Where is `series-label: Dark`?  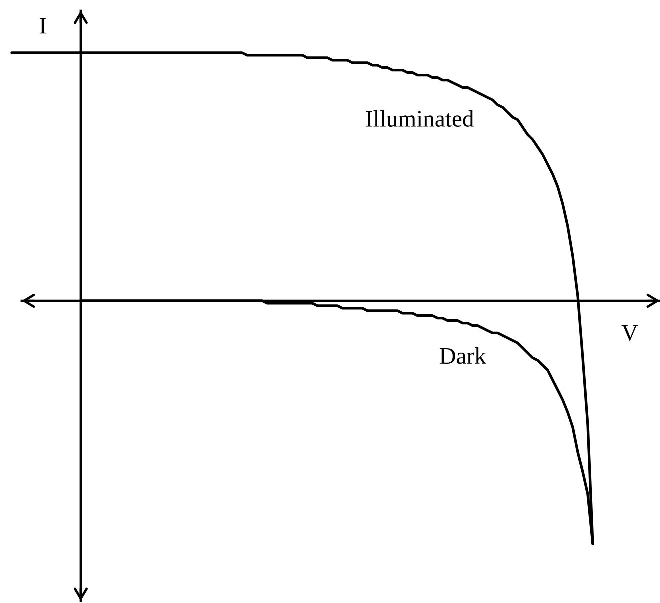
series-label: Dark is located at coordinates (463, 356).